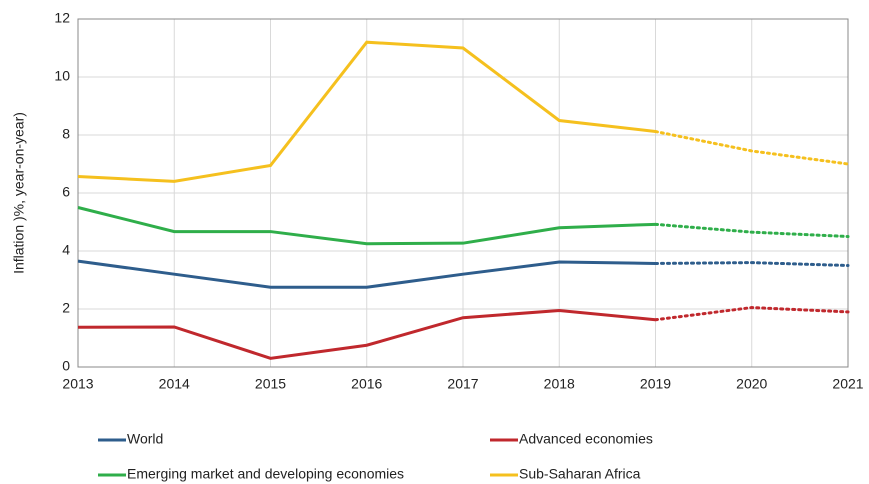 The height and width of the screenshot is (484, 869). What do you see at coordinates (580, 474) in the screenshot?
I see `legend-label: Sub-Saharan Africa` at bounding box center [580, 474].